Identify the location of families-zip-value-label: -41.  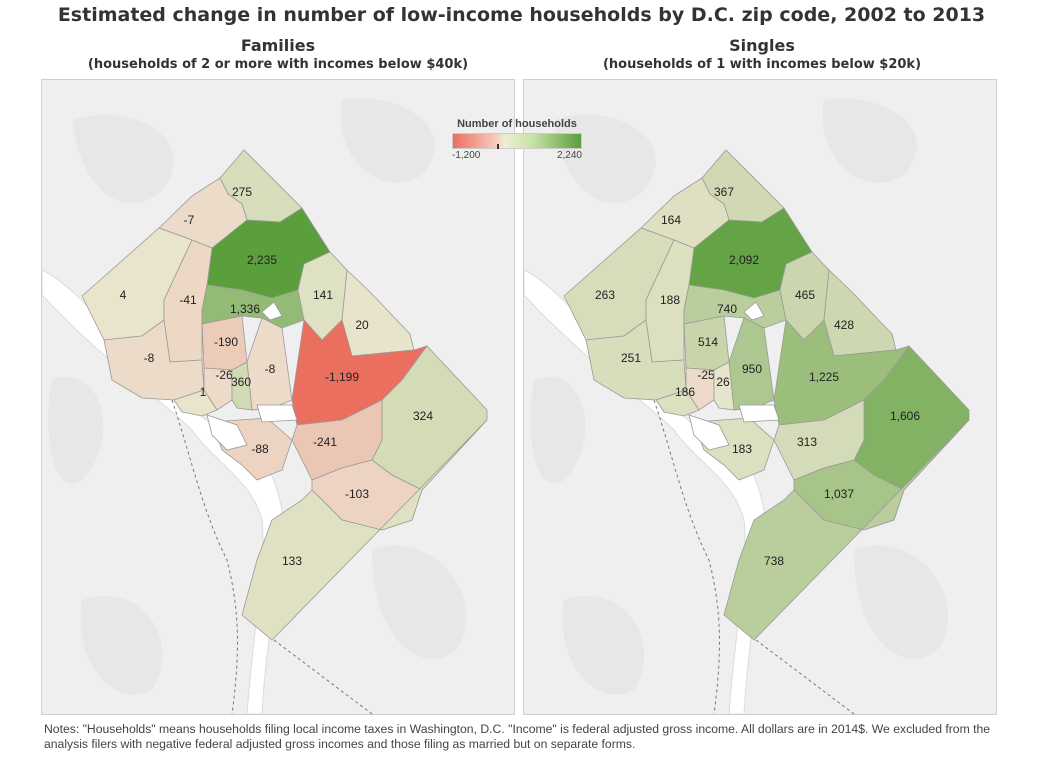
(188, 300).